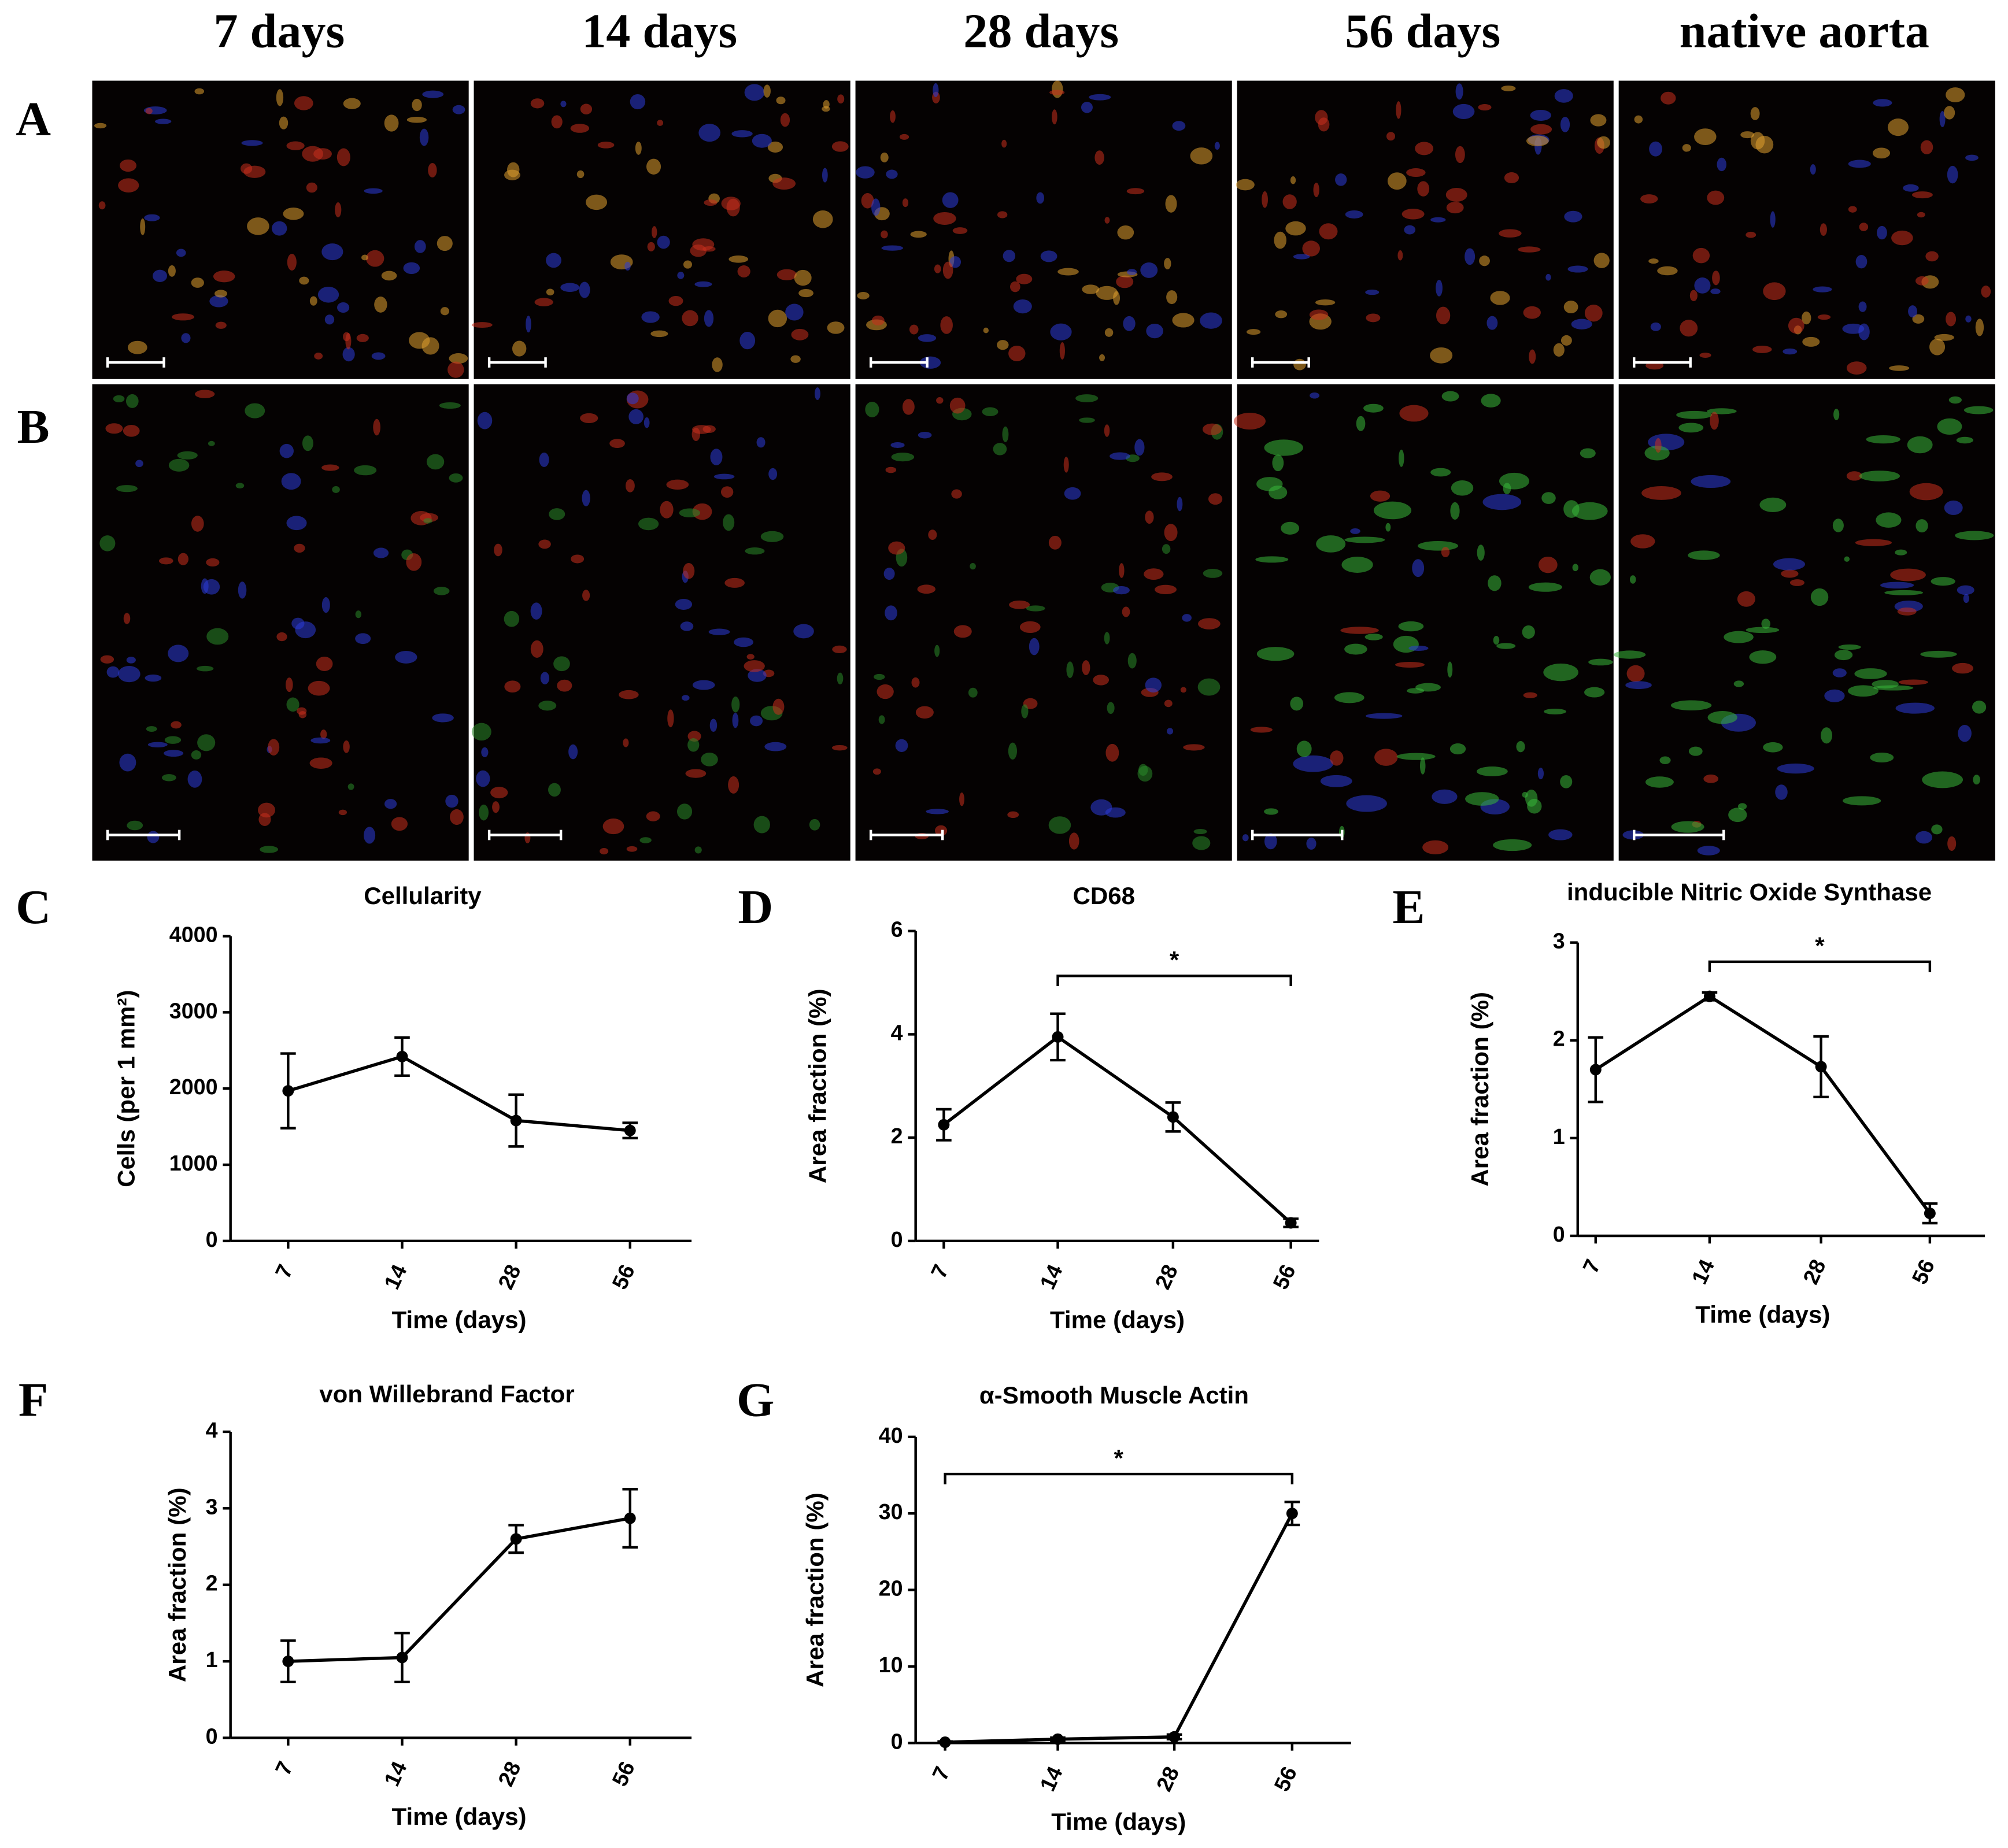 Image resolution: width=2008 pixels, height=1848 pixels. Describe the element at coordinates (1820, 966) in the screenshot. I see `significance-bracket` at that location.